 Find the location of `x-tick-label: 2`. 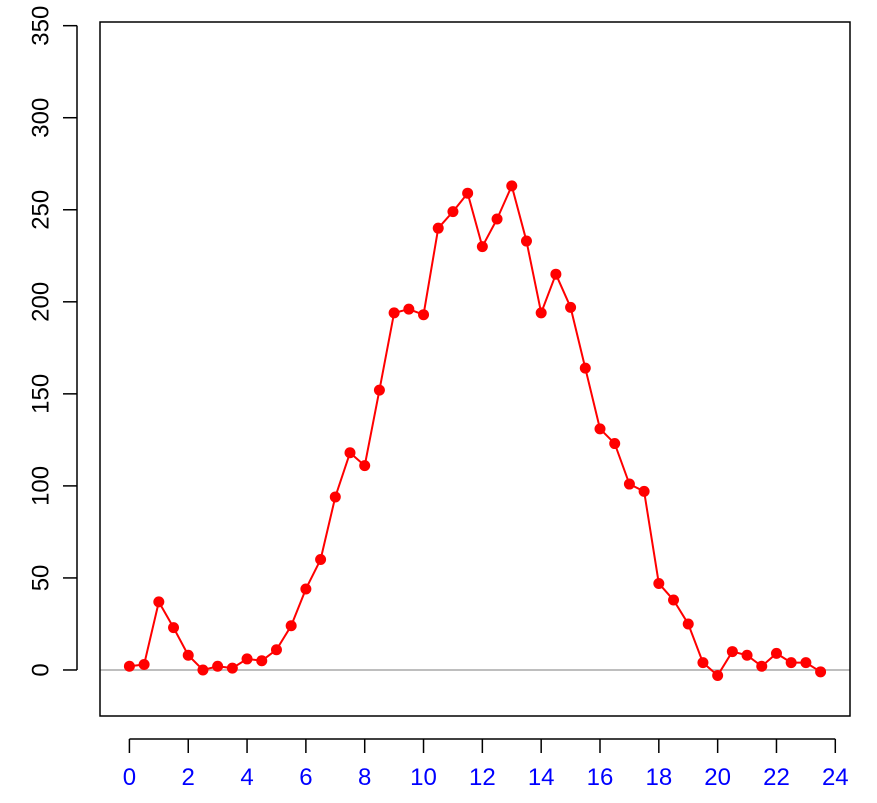

x-tick-label: 2 is located at coordinates (188, 777).